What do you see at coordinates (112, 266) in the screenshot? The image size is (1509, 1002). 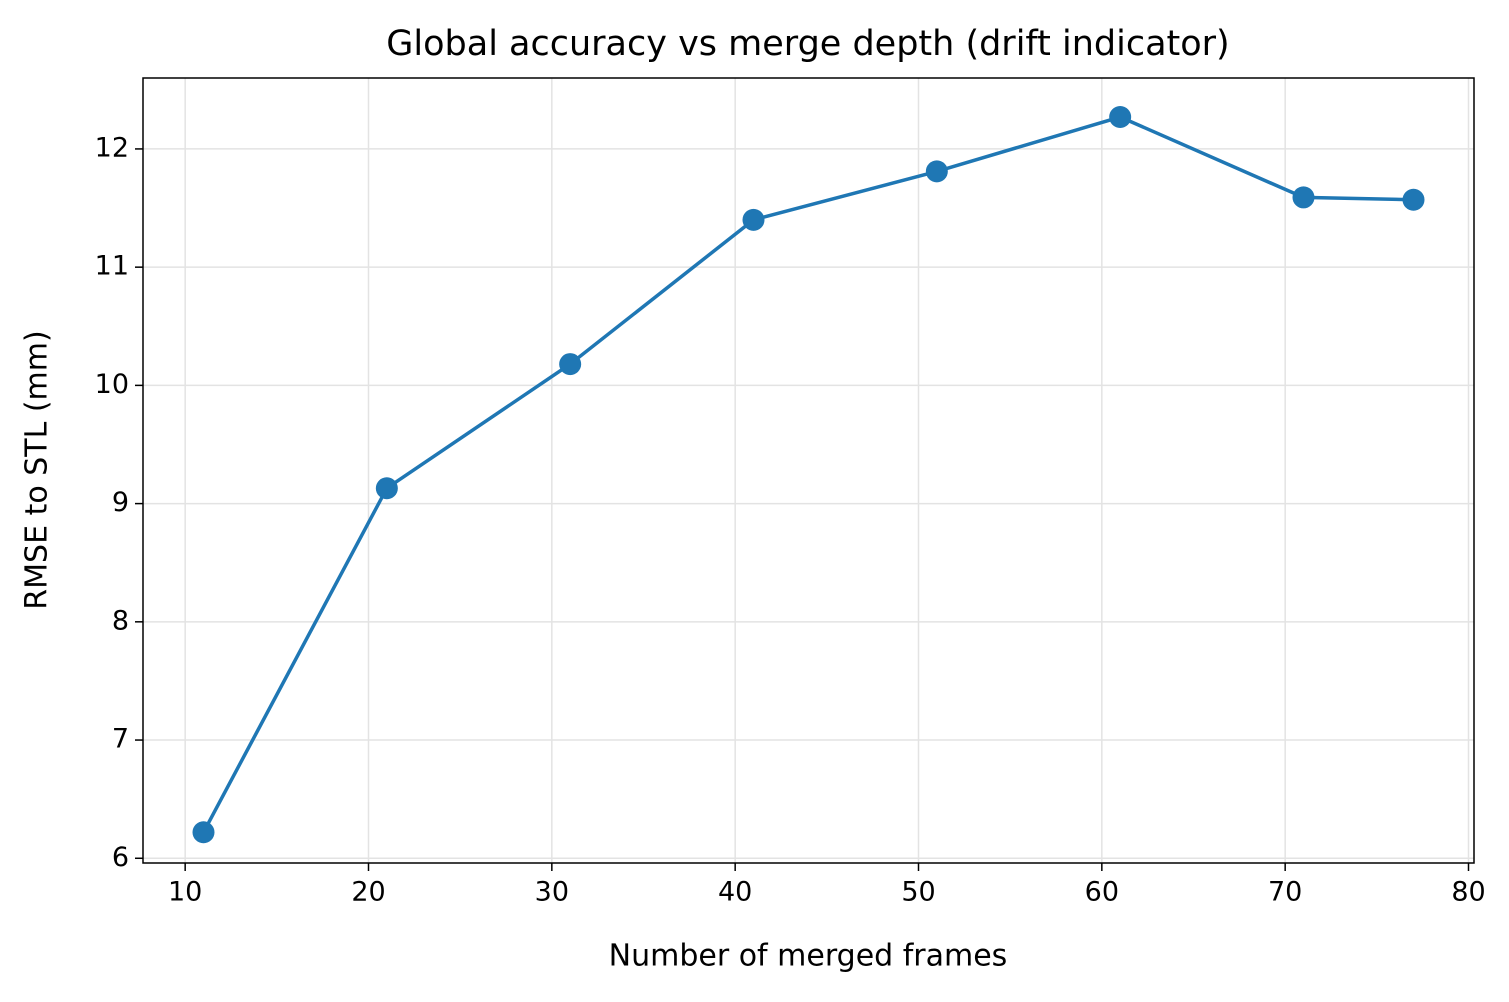 I see `y-tick-label: 11` at bounding box center [112, 266].